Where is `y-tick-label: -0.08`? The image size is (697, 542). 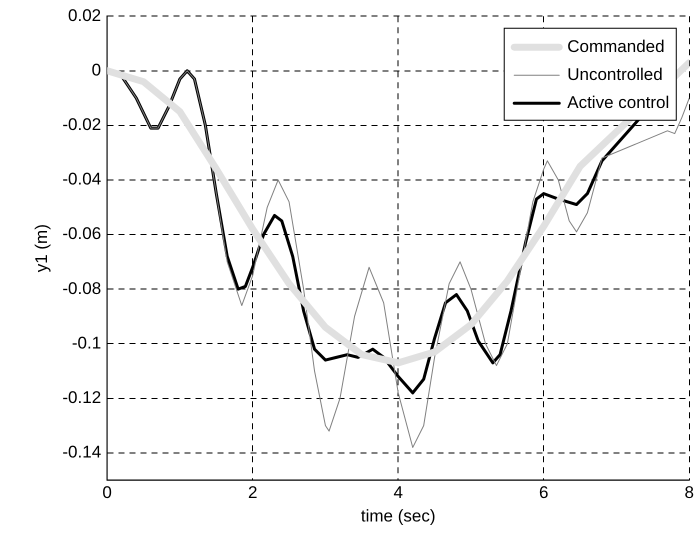
y-tick-label: -0.08 is located at coordinates (82, 288).